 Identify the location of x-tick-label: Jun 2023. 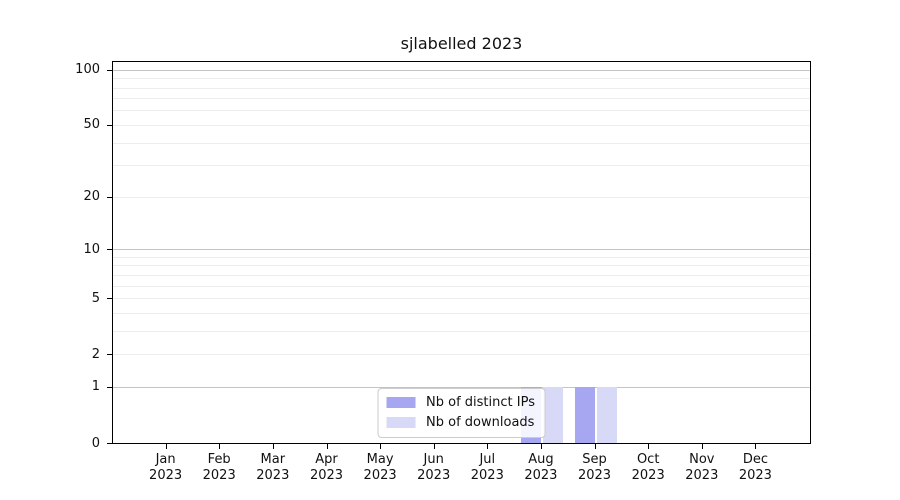
(434, 467).